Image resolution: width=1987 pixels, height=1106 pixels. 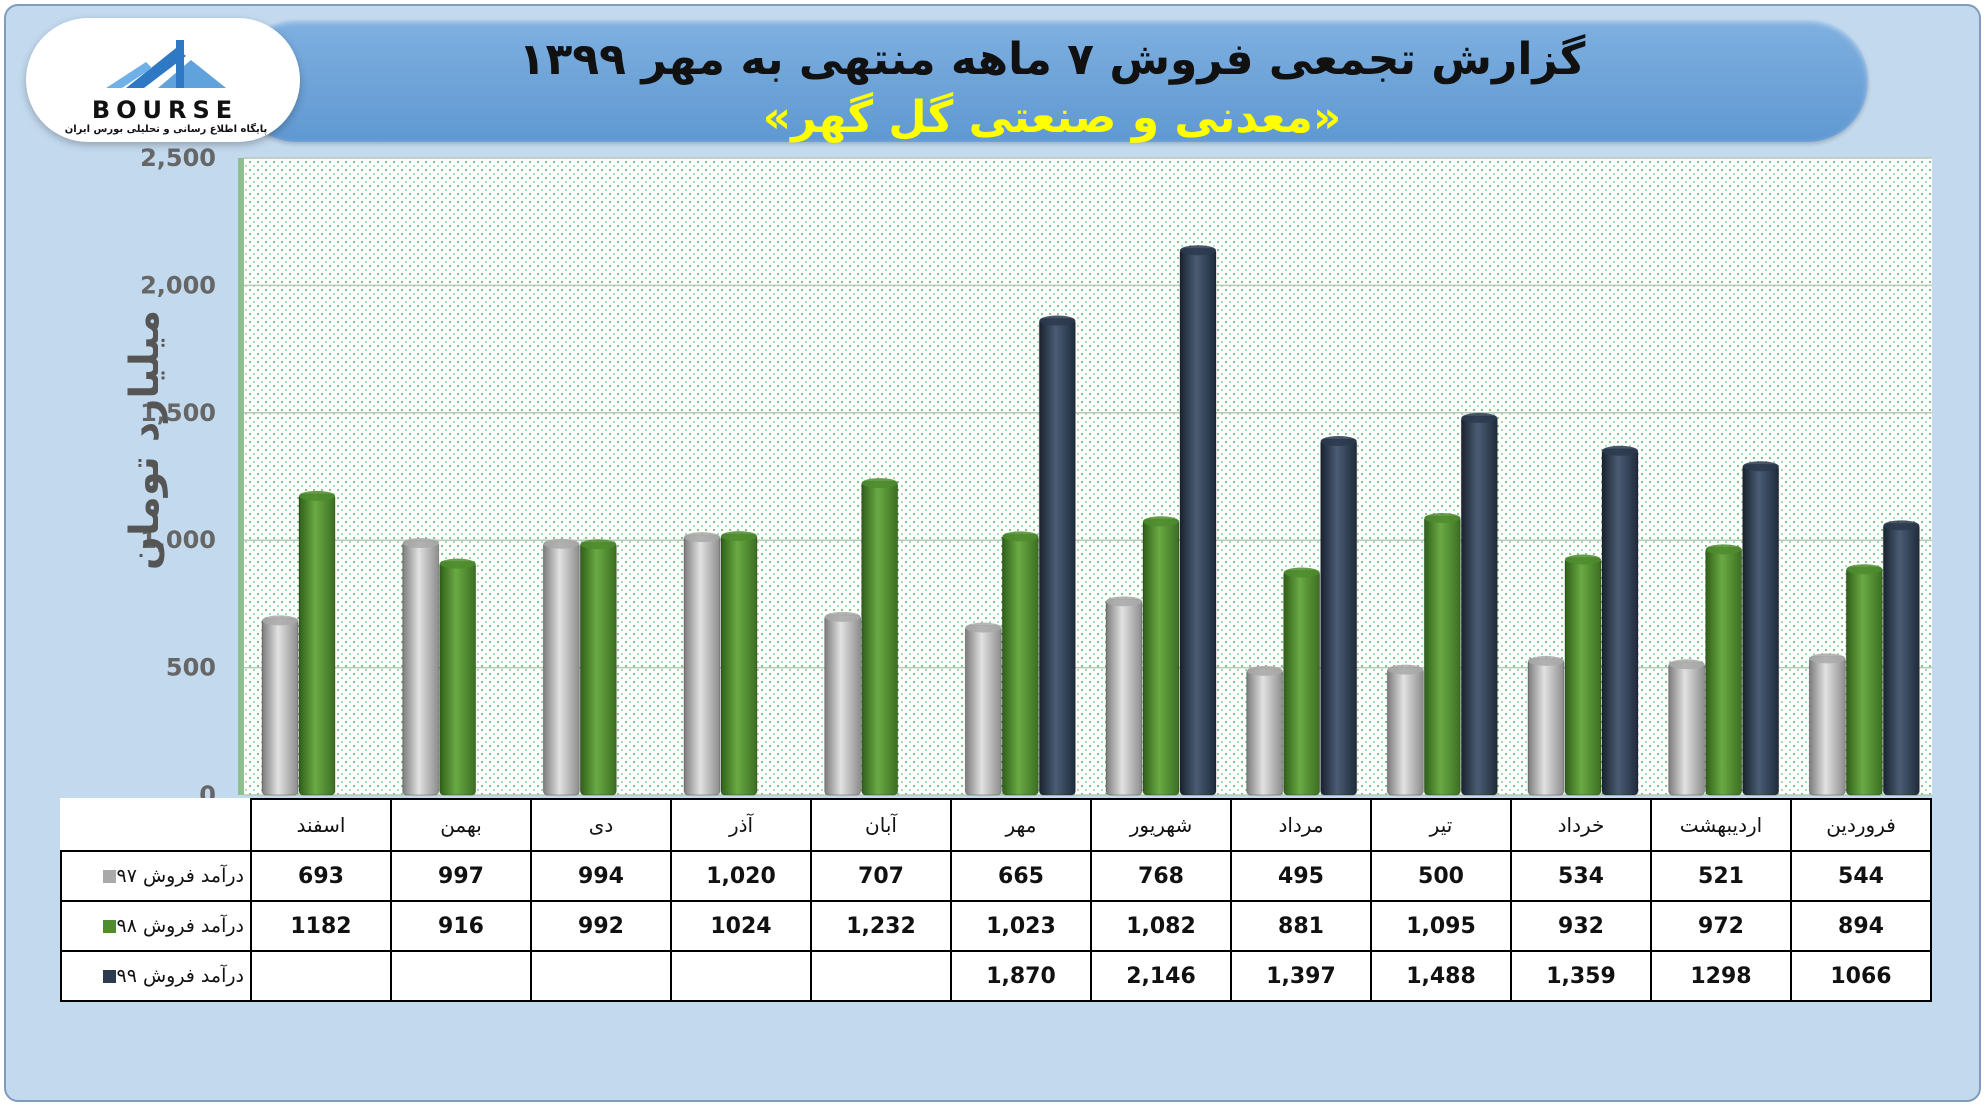 What do you see at coordinates (321, 876) in the screenshot?
I see `data-label: 693` at bounding box center [321, 876].